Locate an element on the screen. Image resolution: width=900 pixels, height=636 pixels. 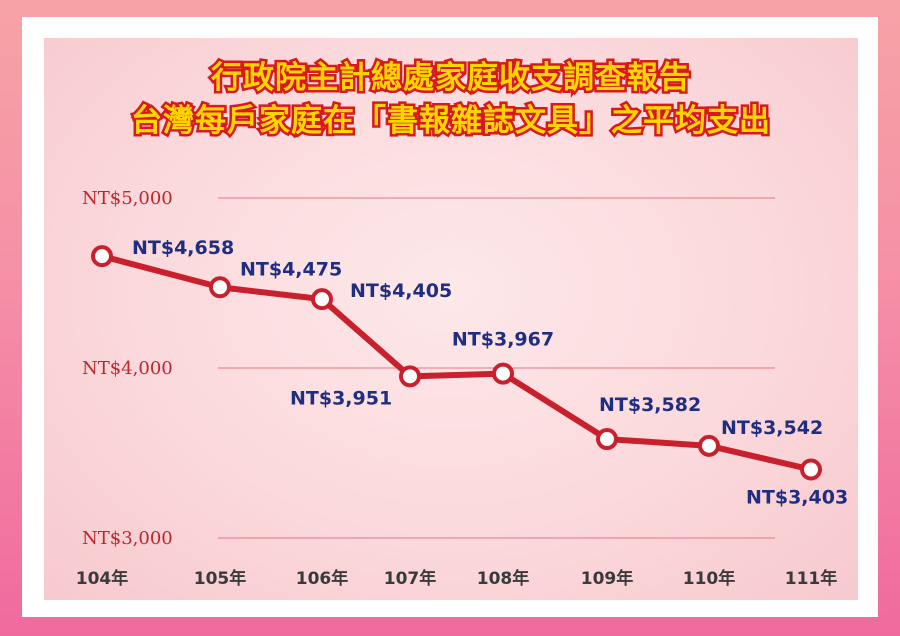
data-label: NT$4,658 is located at coordinates (183, 248).